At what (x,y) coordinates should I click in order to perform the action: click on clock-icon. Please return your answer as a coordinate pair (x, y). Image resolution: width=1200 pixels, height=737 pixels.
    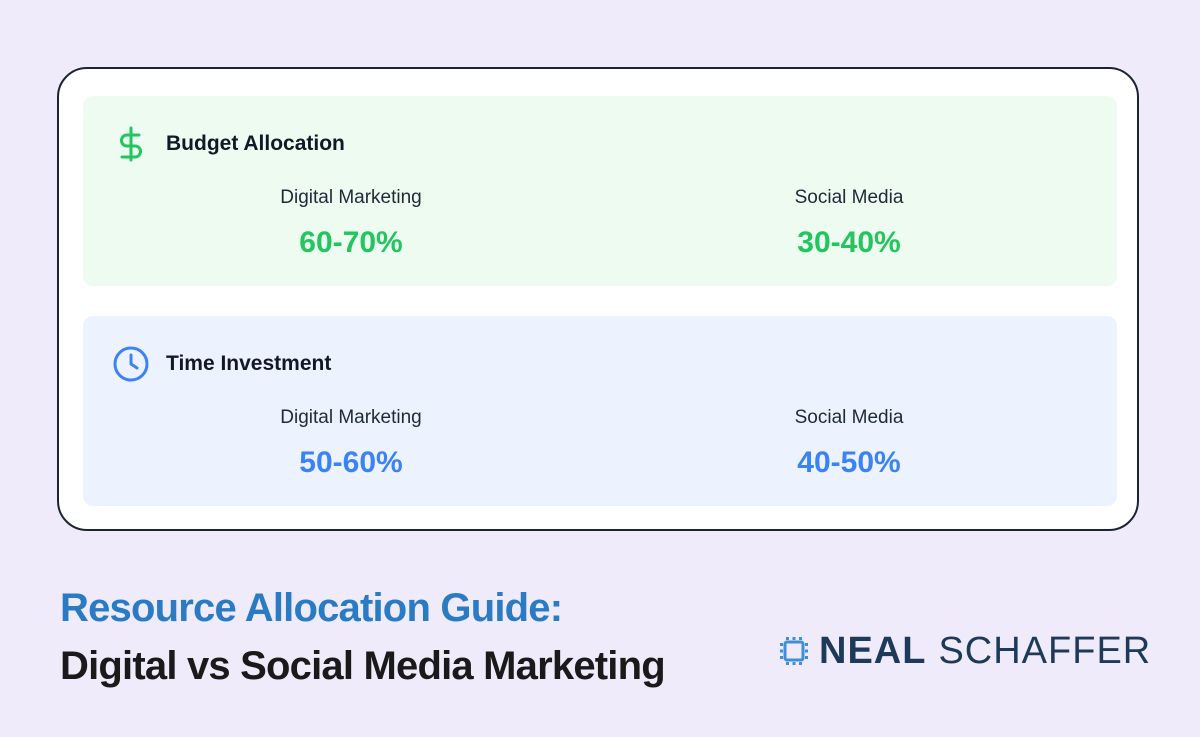
    Looking at the image, I should click on (131, 364).